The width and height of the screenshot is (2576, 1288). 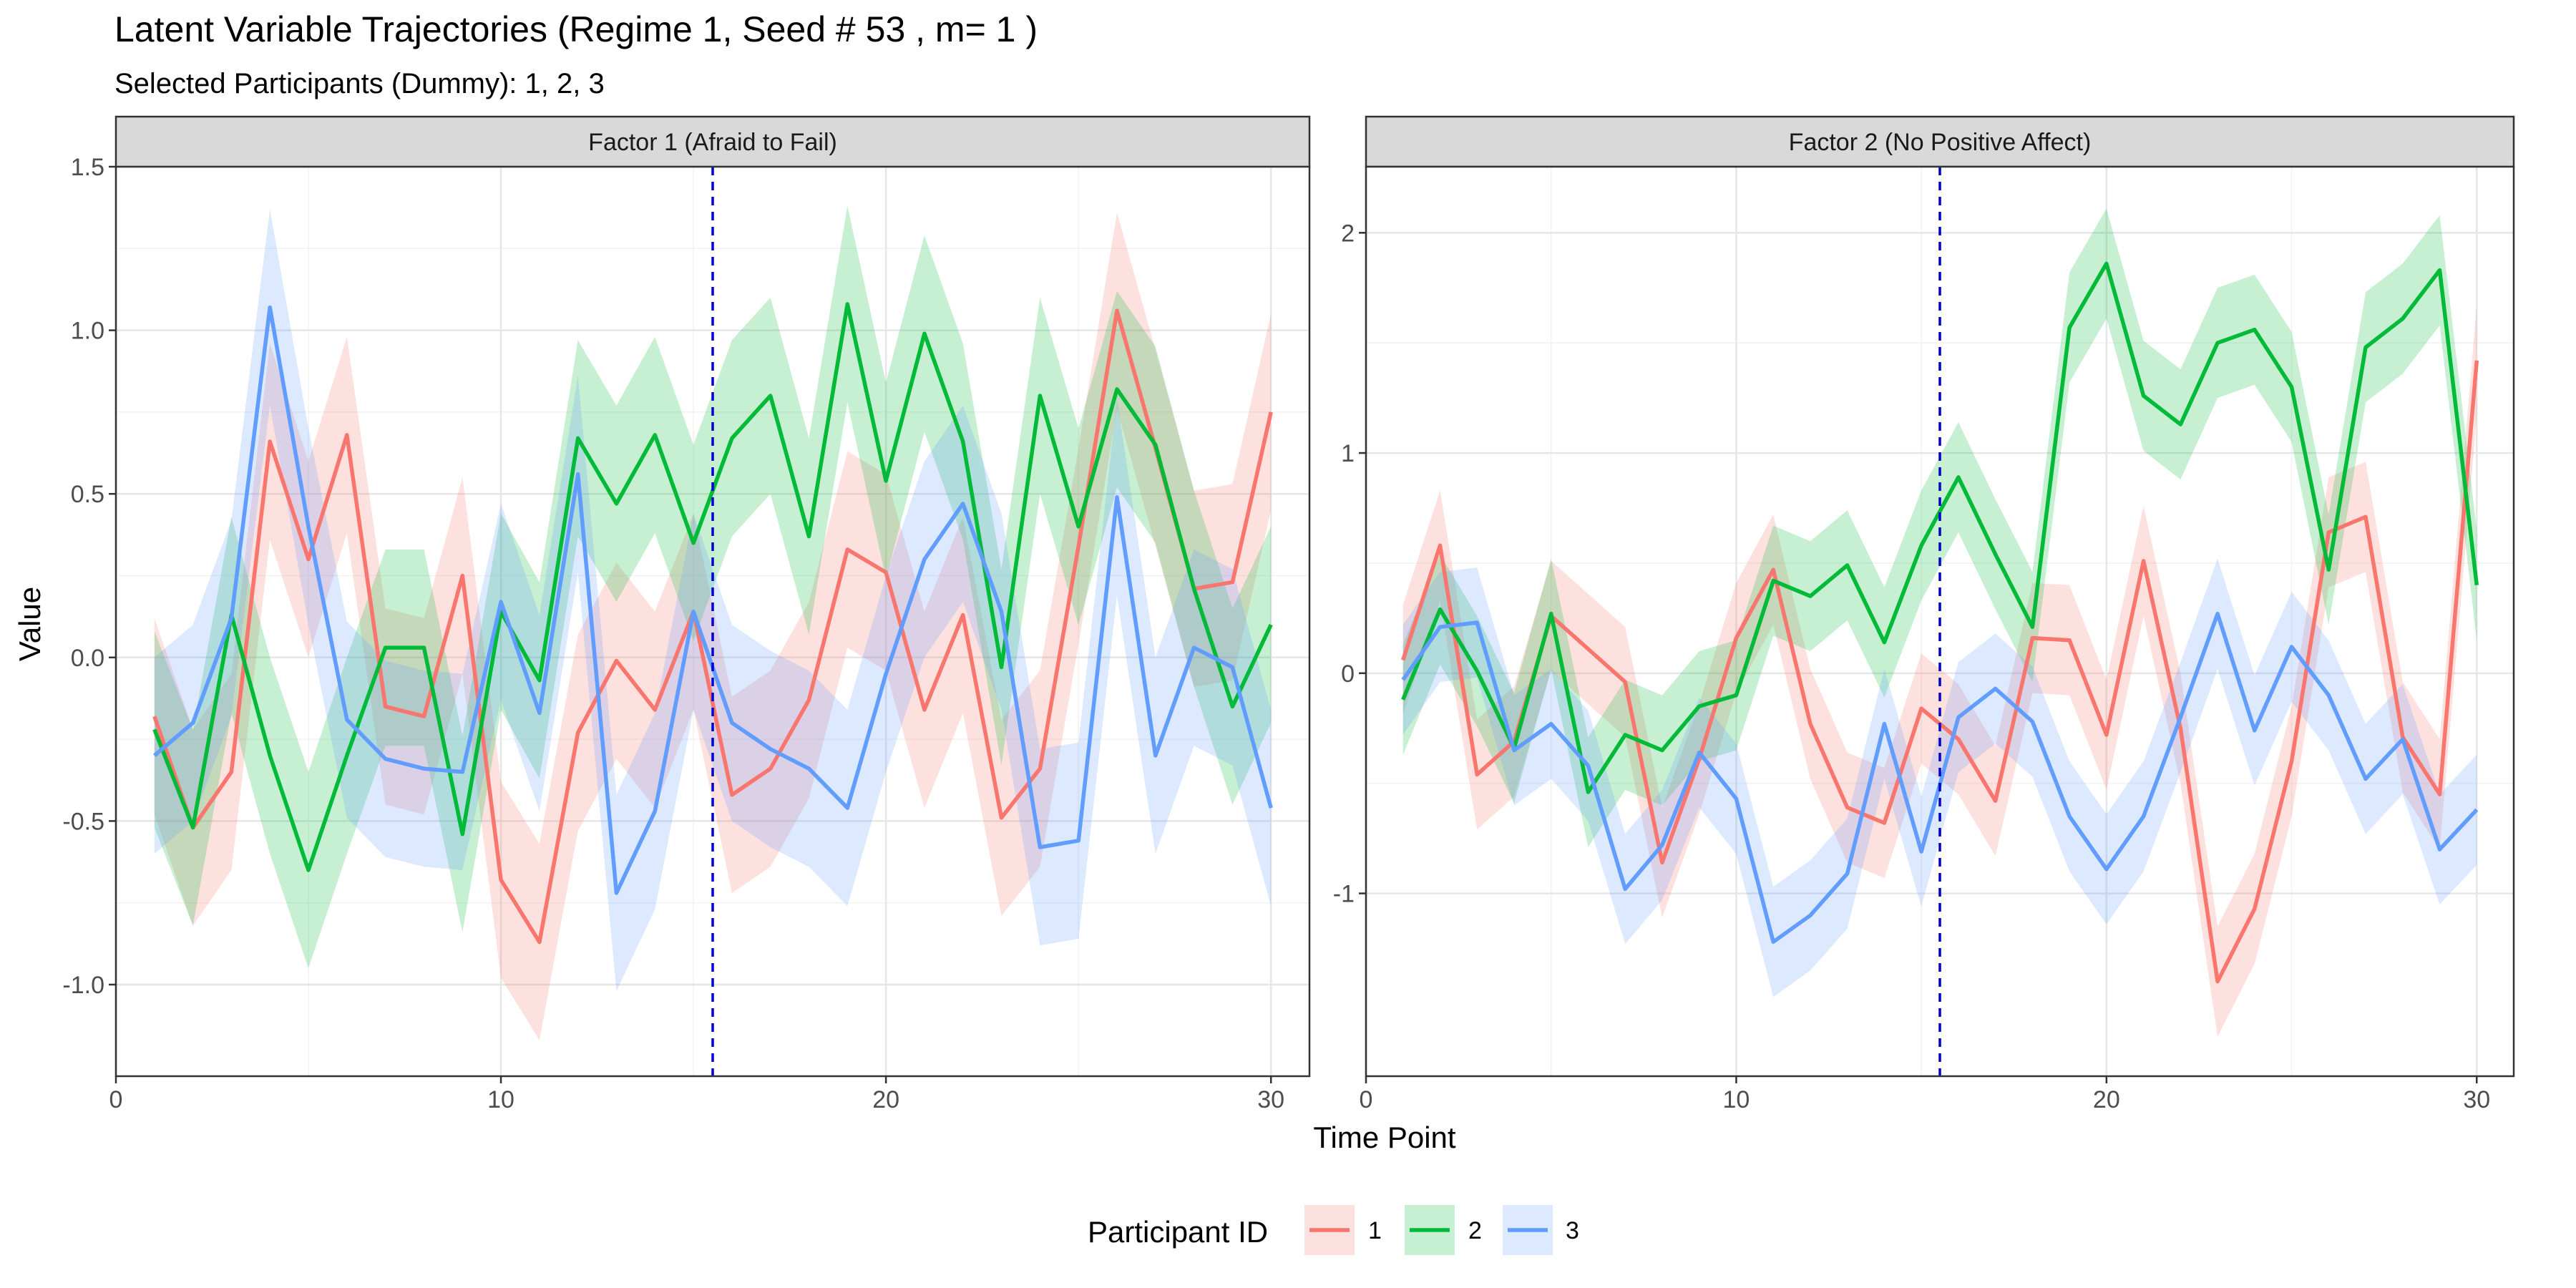 I want to click on legend-title: Participant ID, so click(x=1178, y=1232).